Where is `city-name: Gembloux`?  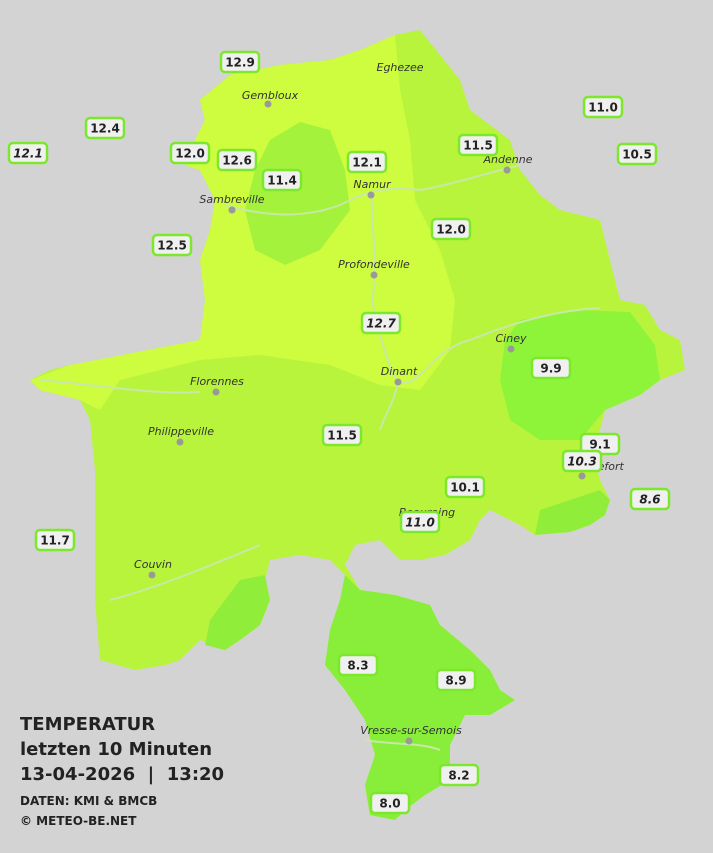
city-name: Gembloux is located at coordinates (270, 95).